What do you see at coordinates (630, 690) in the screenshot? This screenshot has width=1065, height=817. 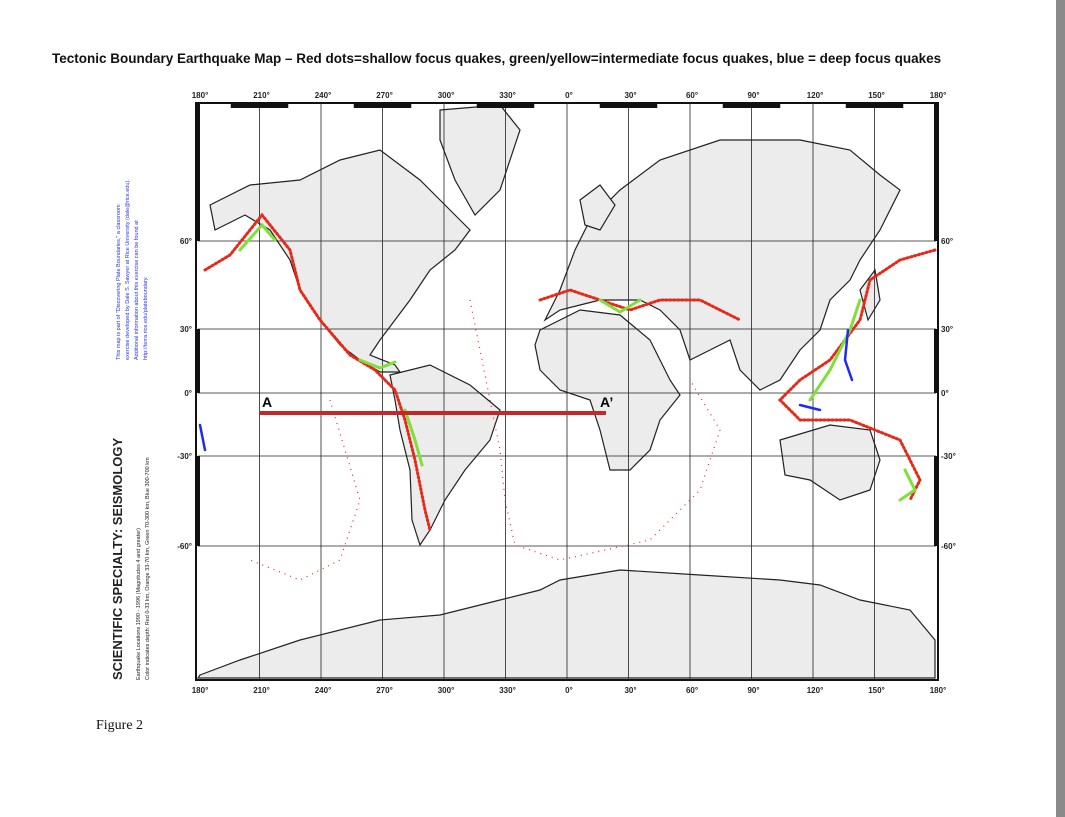 I see `lon-label-bottom: 30°` at bounding box center [630, 690].